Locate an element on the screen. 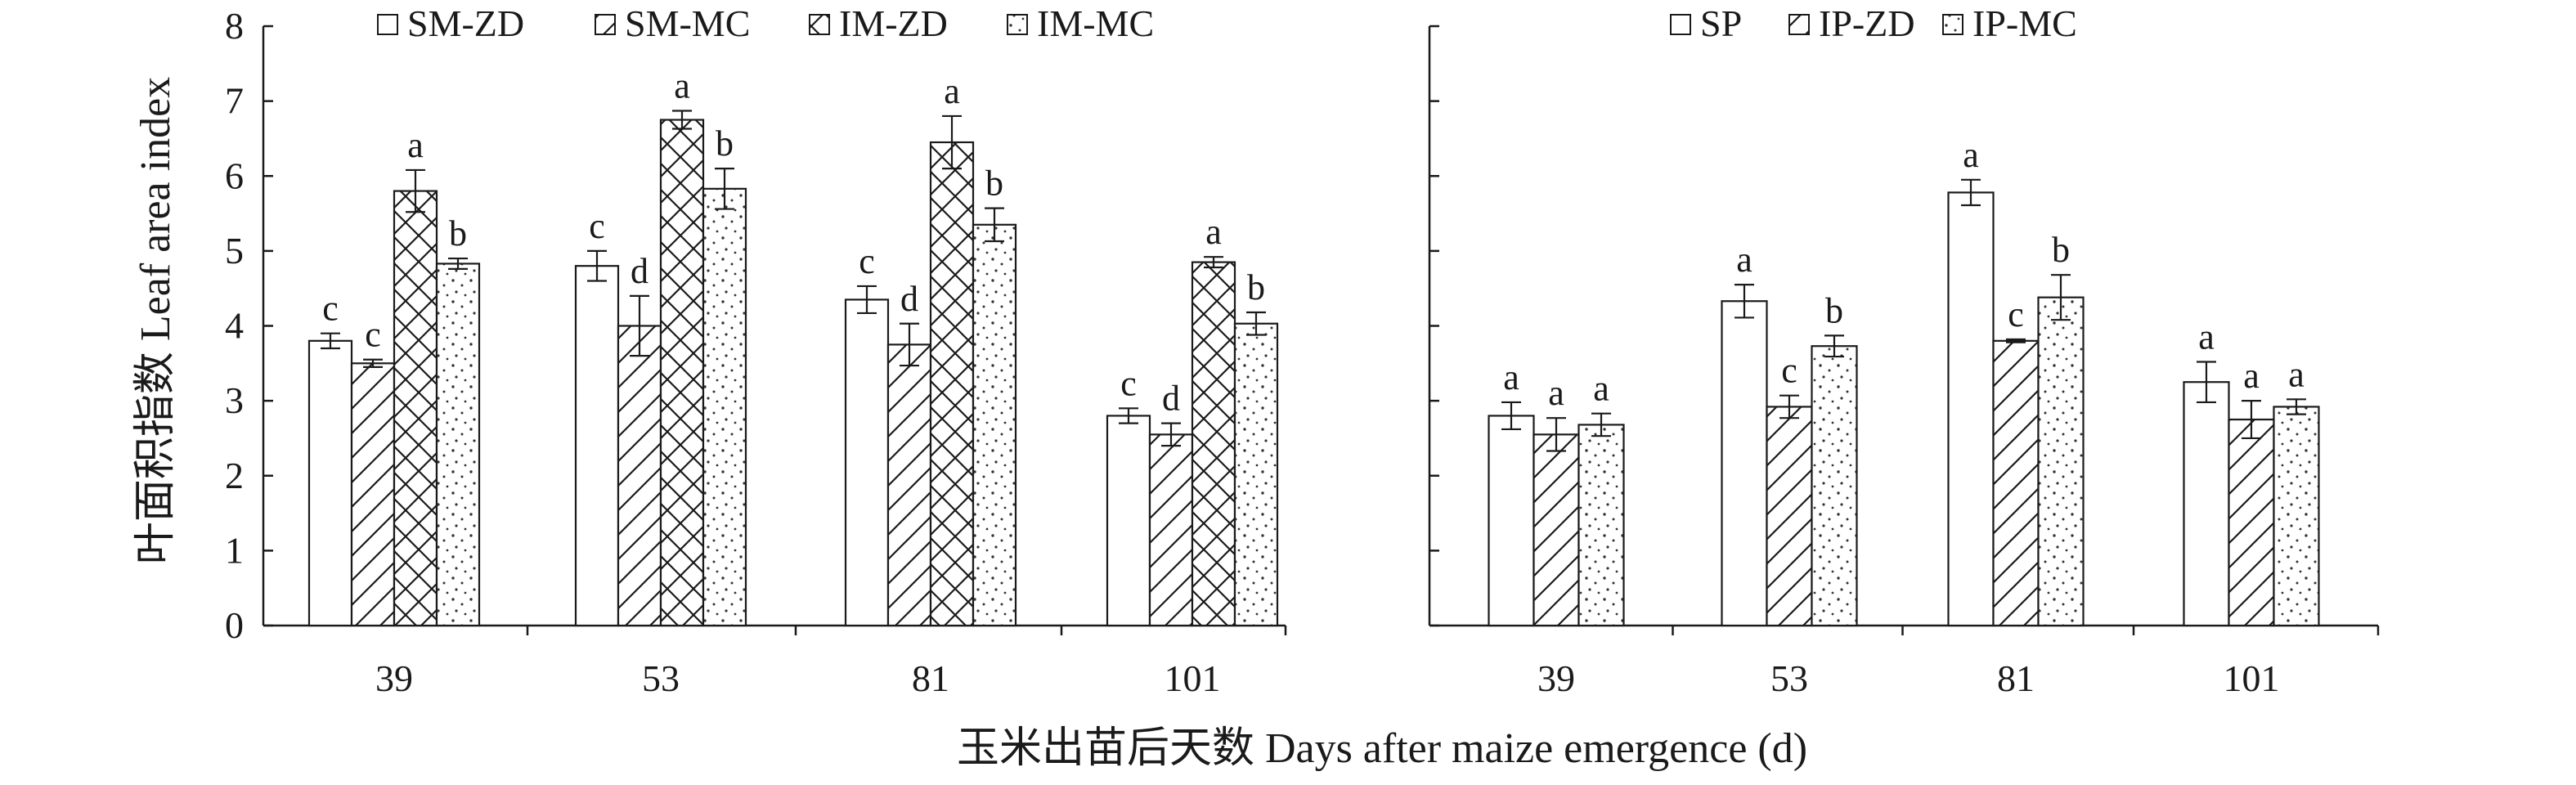 The width and height of the screenshot is (2576, 785). y-tick-label: 1 is located at coordinates (235, 550).